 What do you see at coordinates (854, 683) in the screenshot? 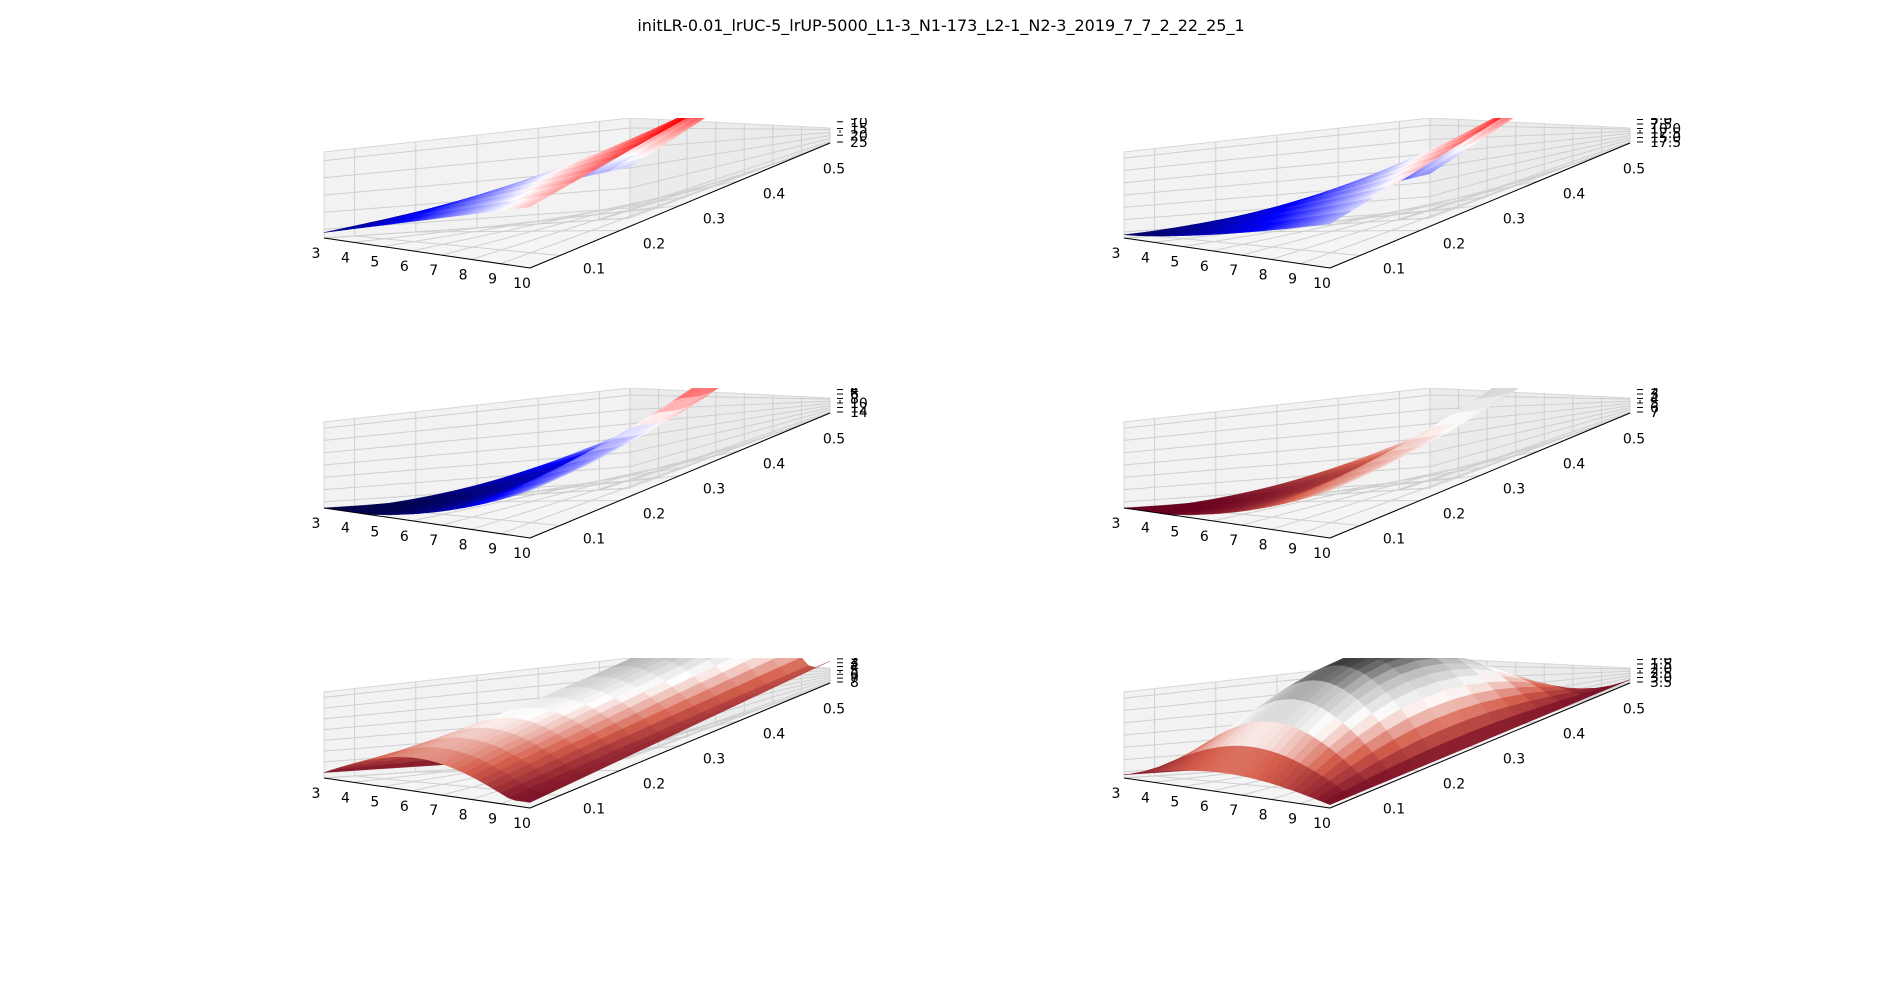
I see `z-tick-label: 8` at bounding box center [854, 683].